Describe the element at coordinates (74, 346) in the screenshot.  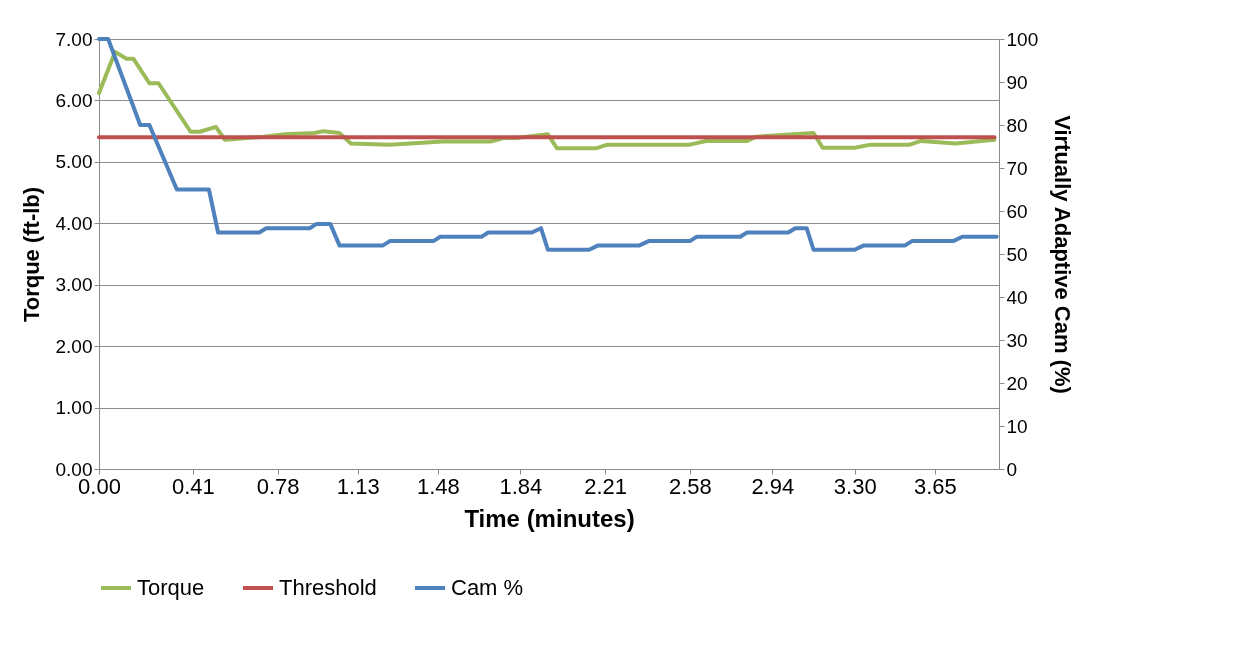
I see `y-tick-label: 2.00` at that location.